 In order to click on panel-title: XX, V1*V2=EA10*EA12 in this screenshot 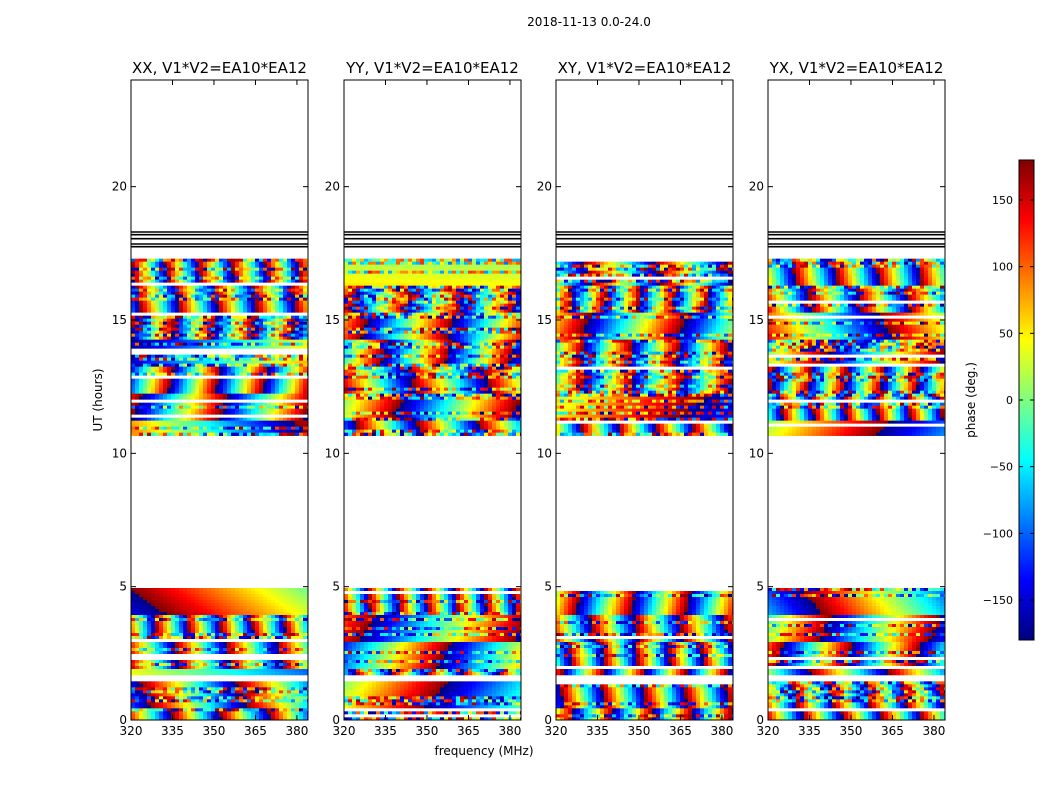, I will do `click(219, 68)`.